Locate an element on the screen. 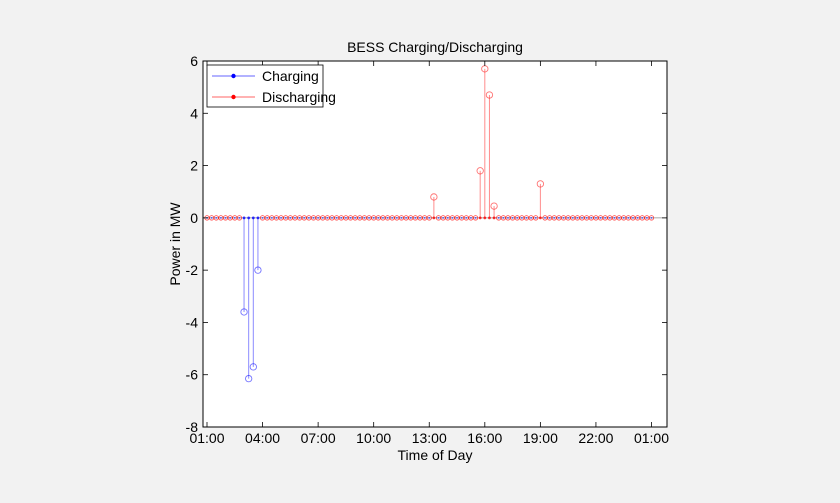  legend-charging-label: Charging is located at coordinates (290, 76).